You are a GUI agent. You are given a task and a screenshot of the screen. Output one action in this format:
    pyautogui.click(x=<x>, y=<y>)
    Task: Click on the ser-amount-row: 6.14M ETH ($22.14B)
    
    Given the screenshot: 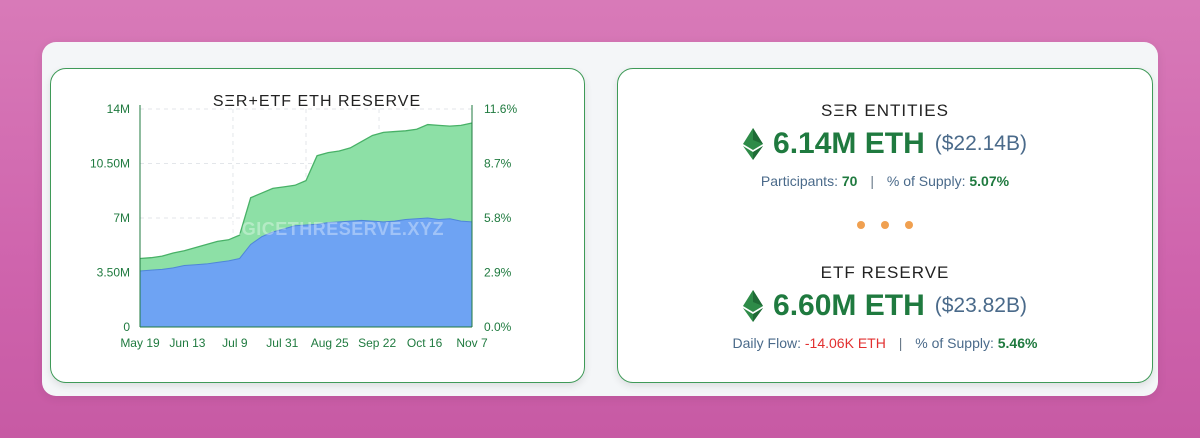 What is the action you would take?
    pyautogui.click(x=885, y=144)
    